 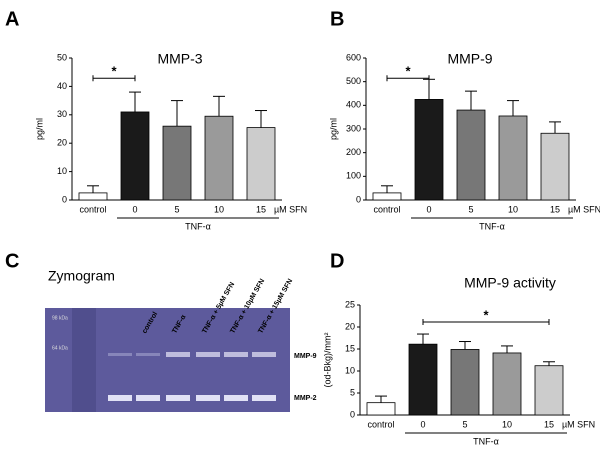 What do you see at coordinates (350, 348) in the screenshot?
I see `y-tick-label: 15` at bounding box center [350, 348].